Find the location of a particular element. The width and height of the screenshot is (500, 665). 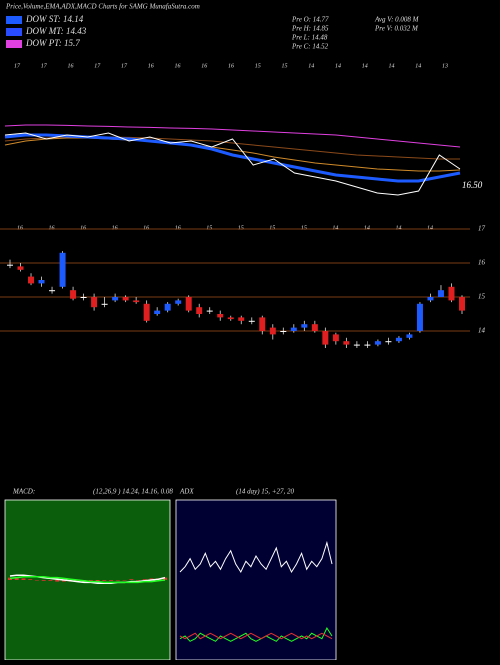

stat: Pre L: 14.48 is located at coordinates (309, 38).